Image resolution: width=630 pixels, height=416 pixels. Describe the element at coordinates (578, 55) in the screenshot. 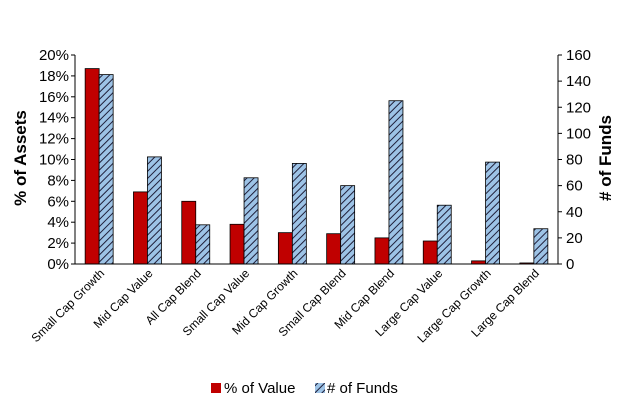

I see `right-tick-label: 160` at that location.